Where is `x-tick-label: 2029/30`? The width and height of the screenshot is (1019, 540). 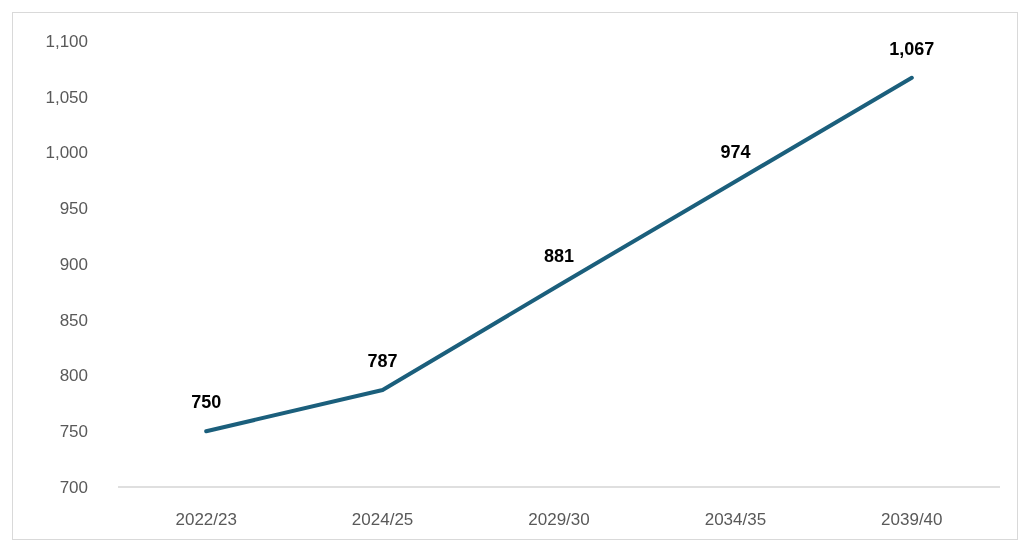
x-tick-label: 2029/30 is located at coordinates (559, 519).